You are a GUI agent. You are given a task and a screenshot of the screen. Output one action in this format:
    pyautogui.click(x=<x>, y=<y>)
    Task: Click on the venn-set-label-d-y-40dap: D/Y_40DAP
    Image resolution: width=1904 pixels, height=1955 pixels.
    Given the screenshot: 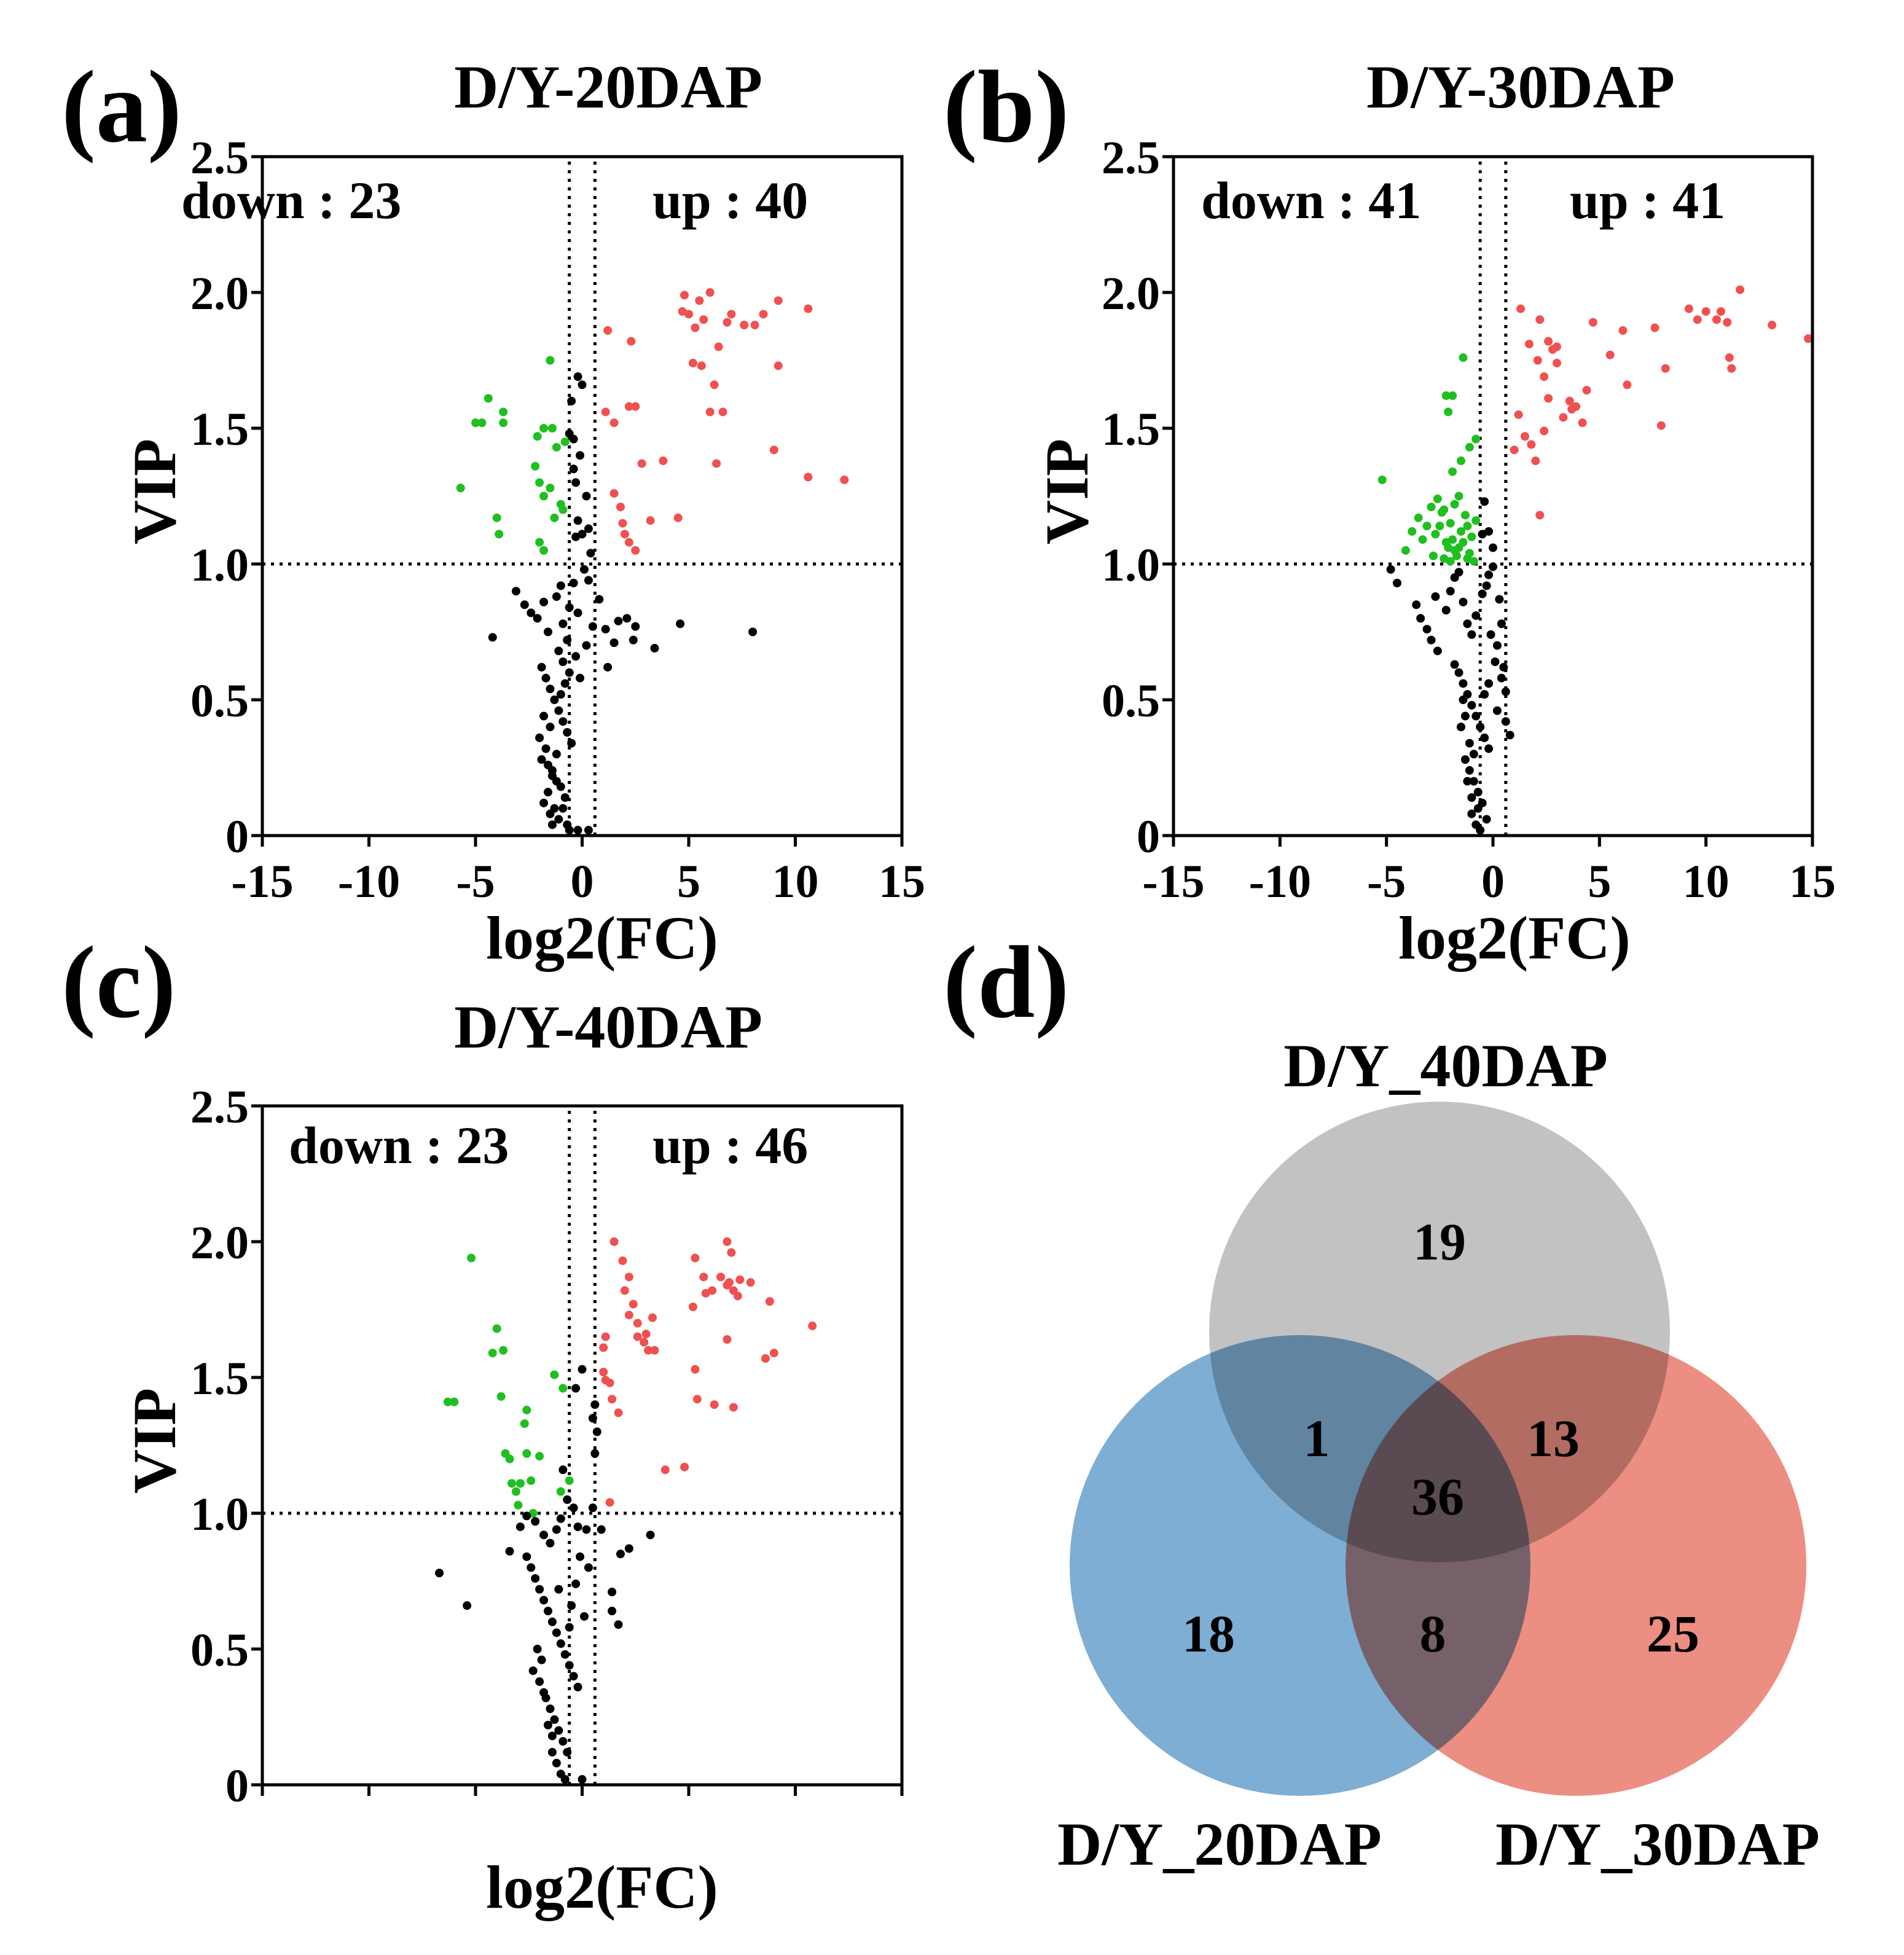 What is the action you would take?
    pyautogui.click(x=1445, y=1066)
    